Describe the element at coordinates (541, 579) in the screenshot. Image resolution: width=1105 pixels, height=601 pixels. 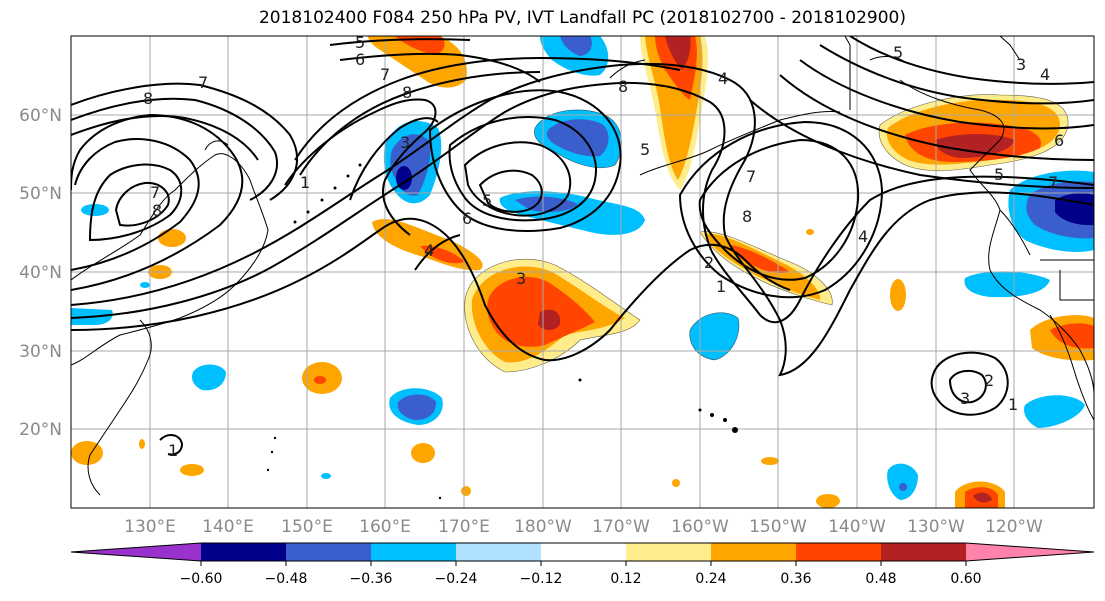
I see `colorbar-tick-label: −0.12` at that location.